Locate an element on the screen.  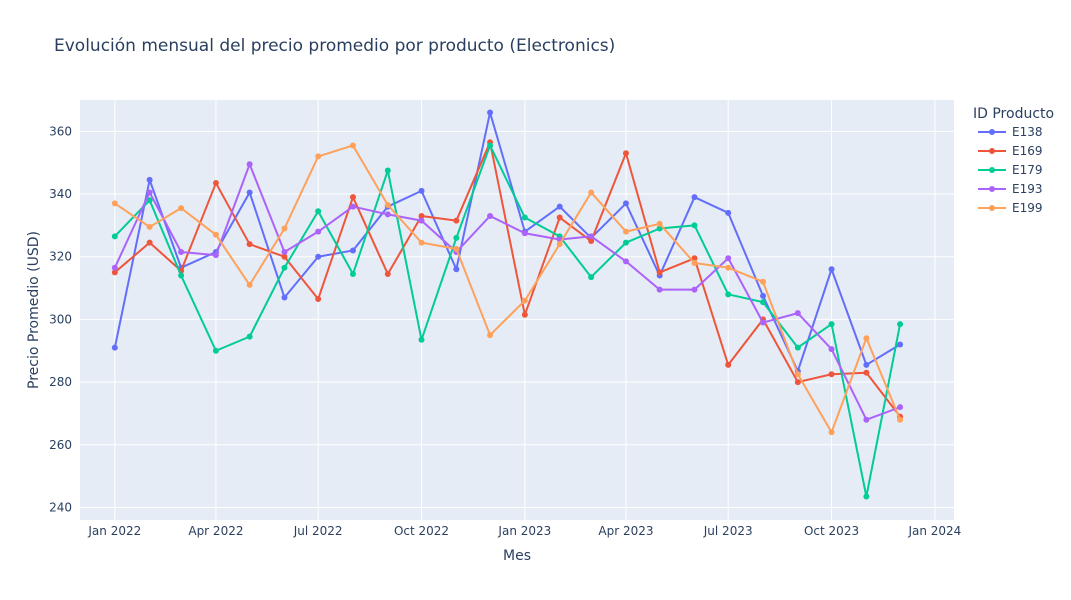
legend-item-e193: E193 is located at coordinates (1010, 189).